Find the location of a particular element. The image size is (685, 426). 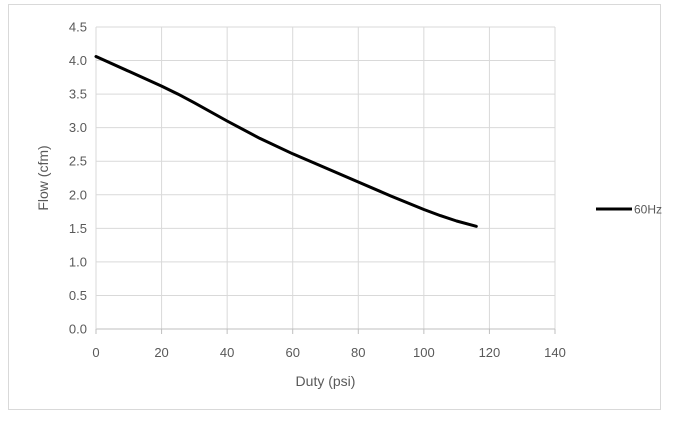

y-tick-label: 1.0 is located at coordinates (78, 261).